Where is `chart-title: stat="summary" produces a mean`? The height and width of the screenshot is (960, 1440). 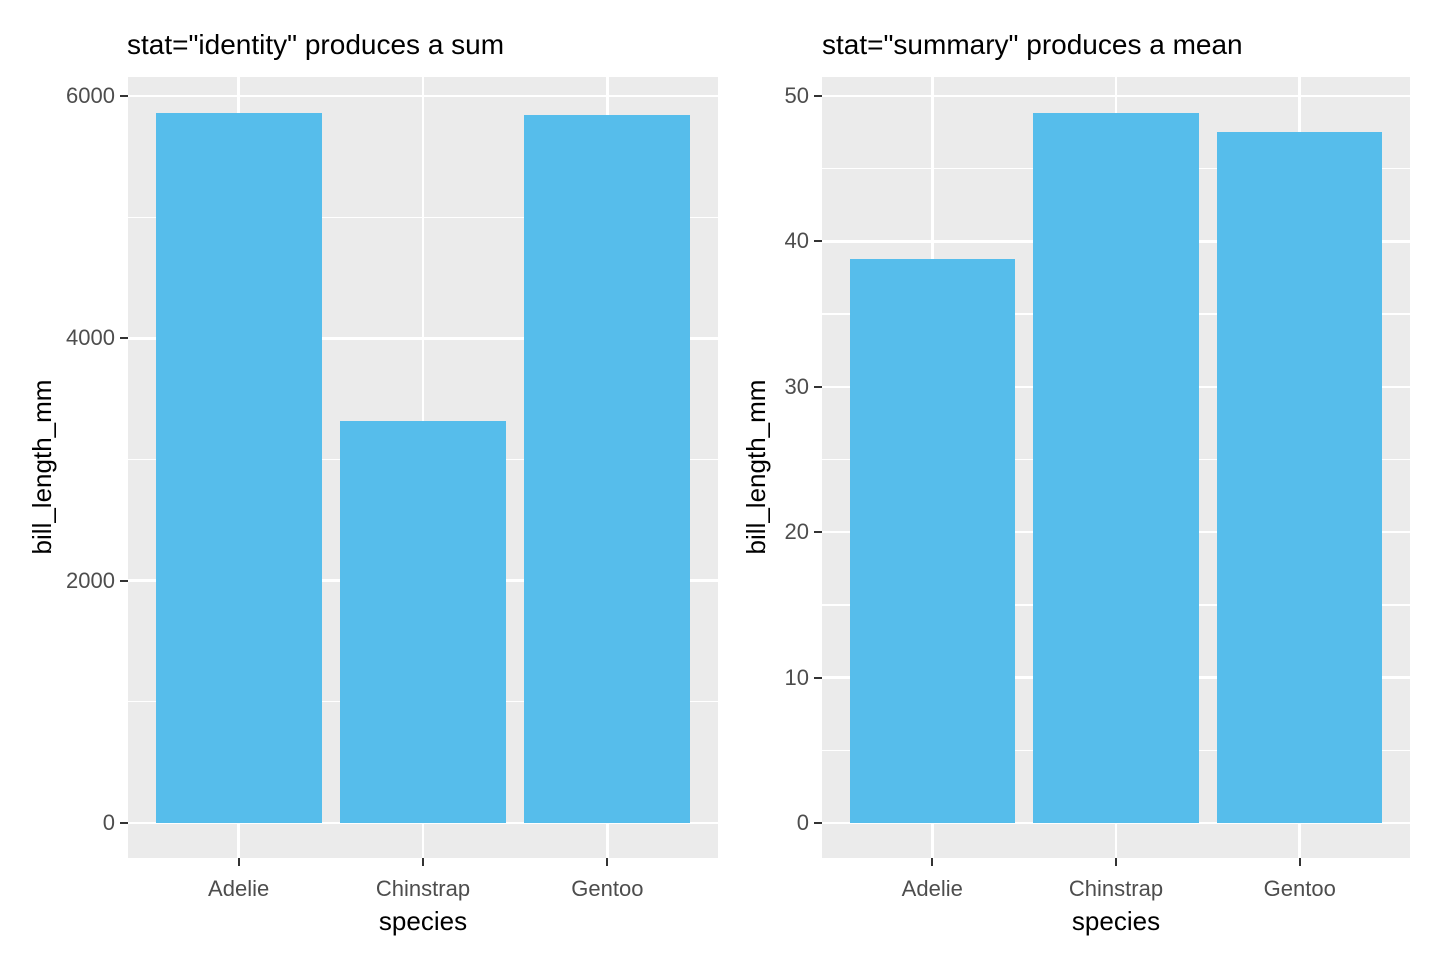 chart-title: stat="summary" produces a mean is located at coordinates (1032, 44).